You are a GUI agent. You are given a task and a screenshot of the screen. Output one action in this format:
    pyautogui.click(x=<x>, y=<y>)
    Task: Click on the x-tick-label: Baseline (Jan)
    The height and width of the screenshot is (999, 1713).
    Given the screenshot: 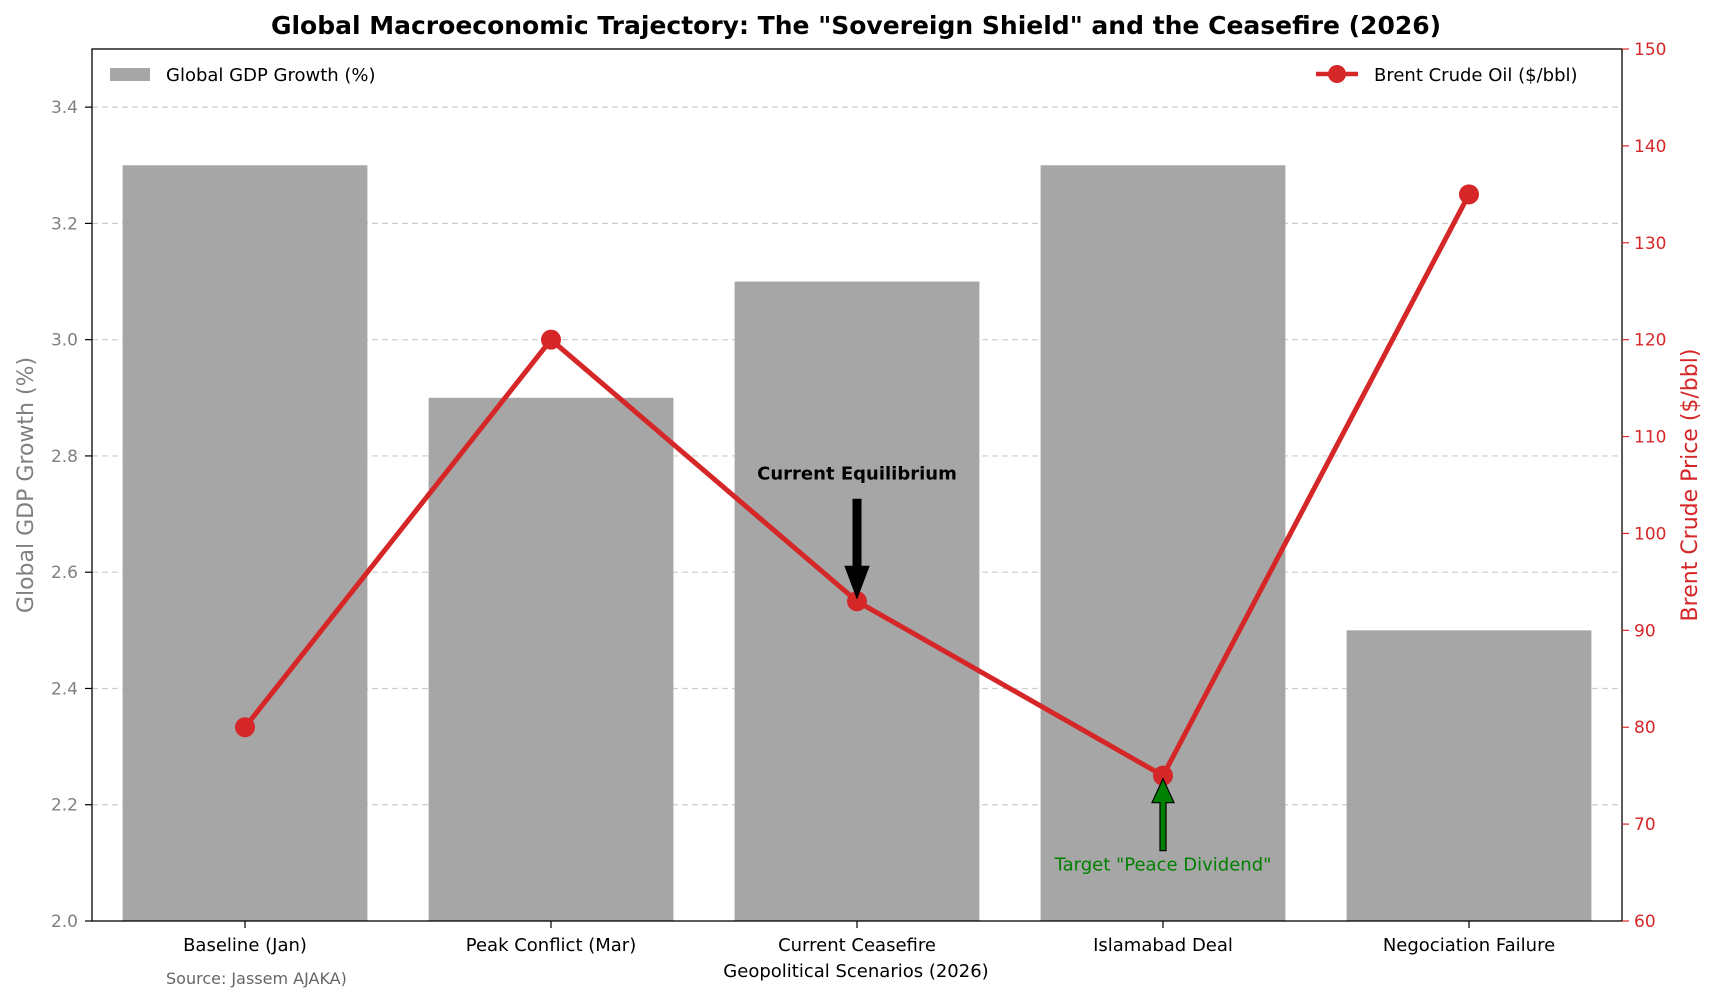 What is the action you would take?
    pyautogui.click(x=245, y=945)
    